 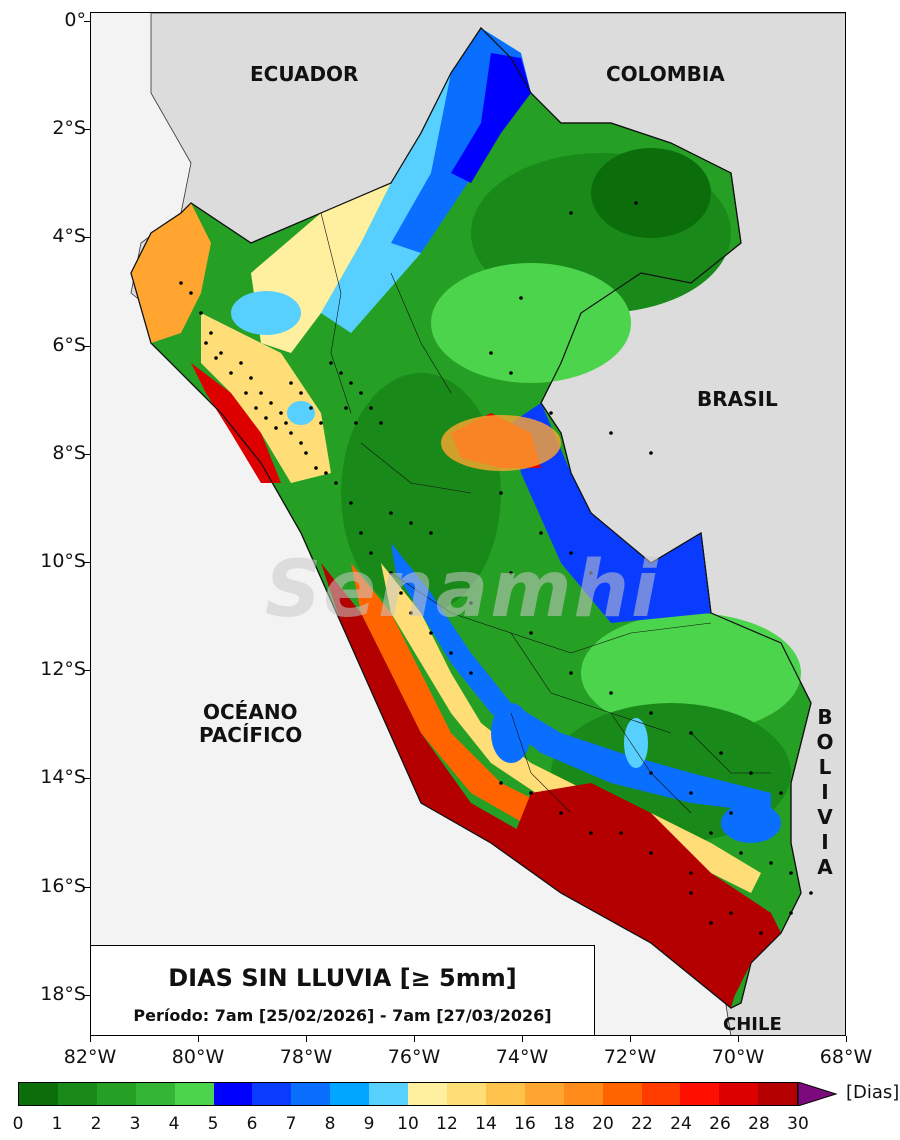 What do you see at coordinates (251, 735) in the screenshot?
I see `label-pacifico: PACÍFICO` at bounding box center [251, 735].